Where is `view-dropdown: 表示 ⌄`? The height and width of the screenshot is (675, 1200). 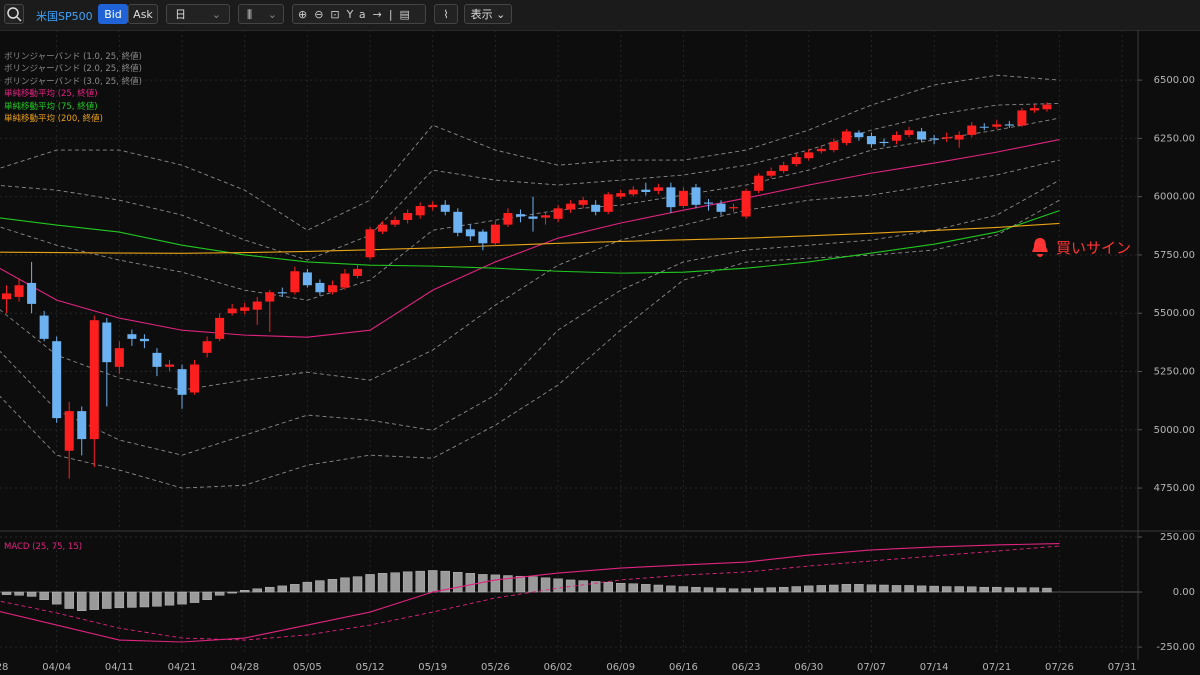 view-dropdown: 表示 ⌄ is located at coordinates (488, 14).